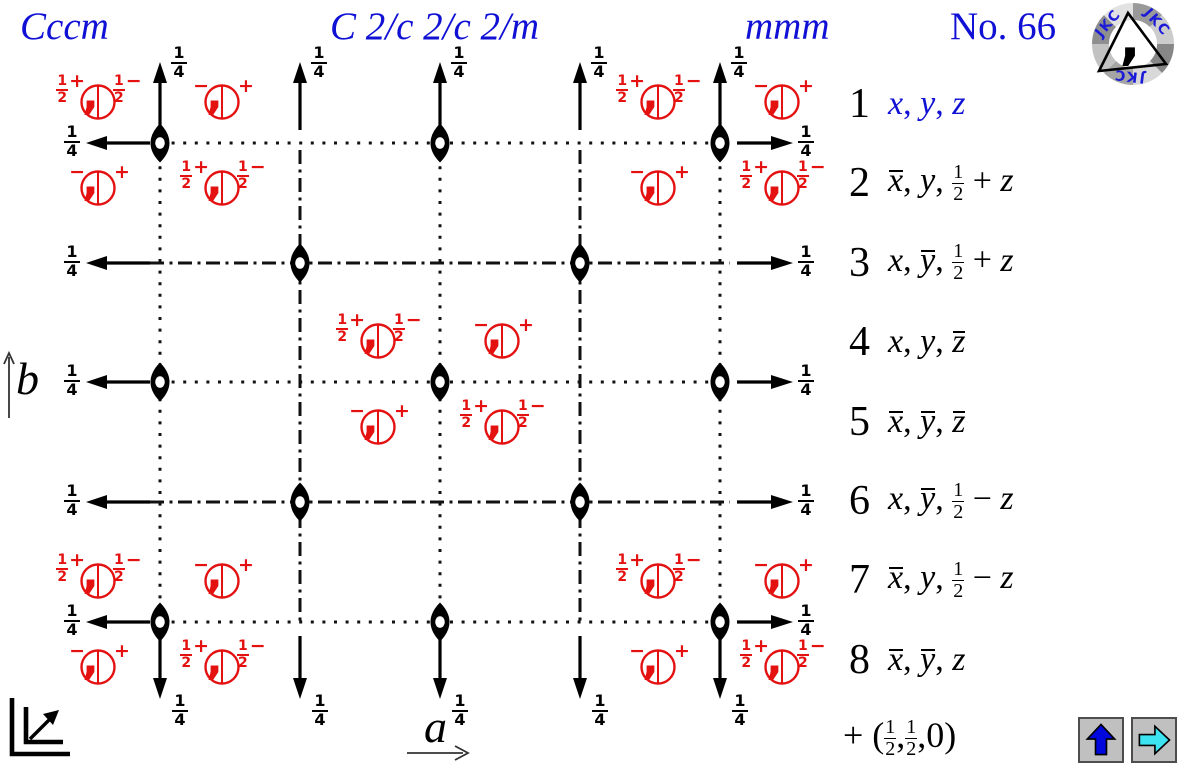 This screenshot has height=770, width=1180. I want to click on space-group-number: No. 66, so click(1003, 26).